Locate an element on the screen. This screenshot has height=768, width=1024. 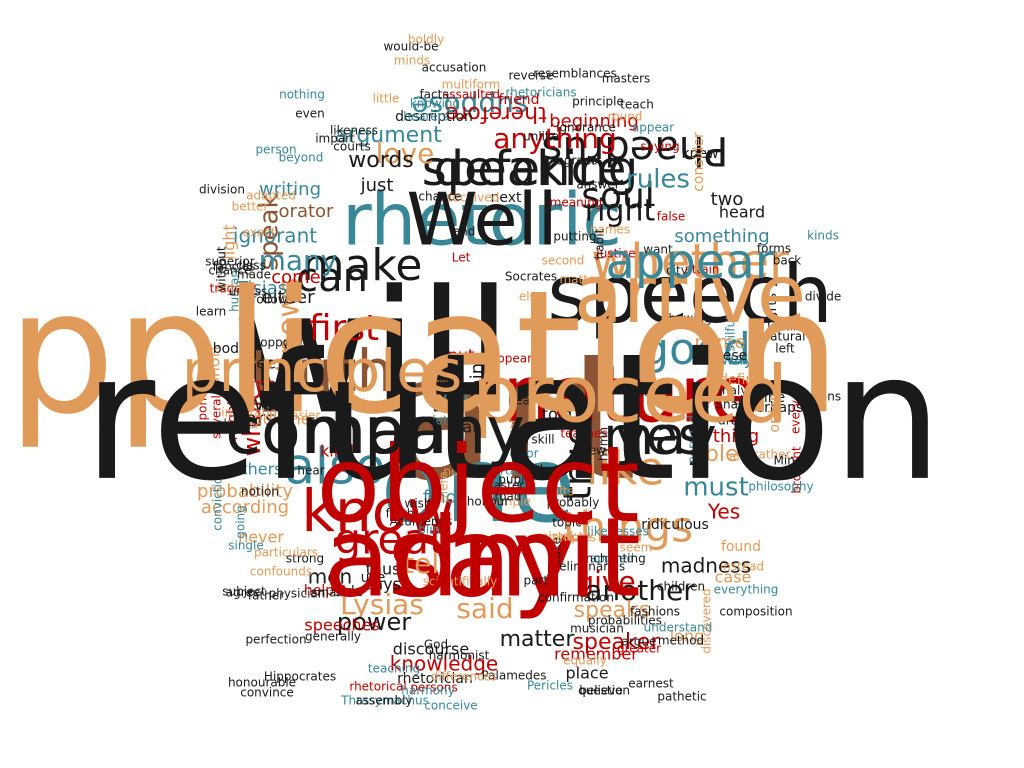
cloud-word: acting is located at coordinates (234, 288).